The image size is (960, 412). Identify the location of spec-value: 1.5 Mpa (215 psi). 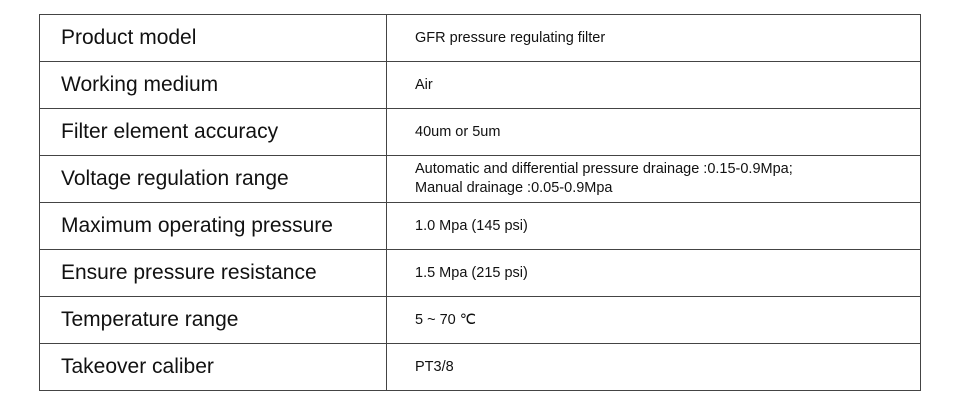
(653, 273).